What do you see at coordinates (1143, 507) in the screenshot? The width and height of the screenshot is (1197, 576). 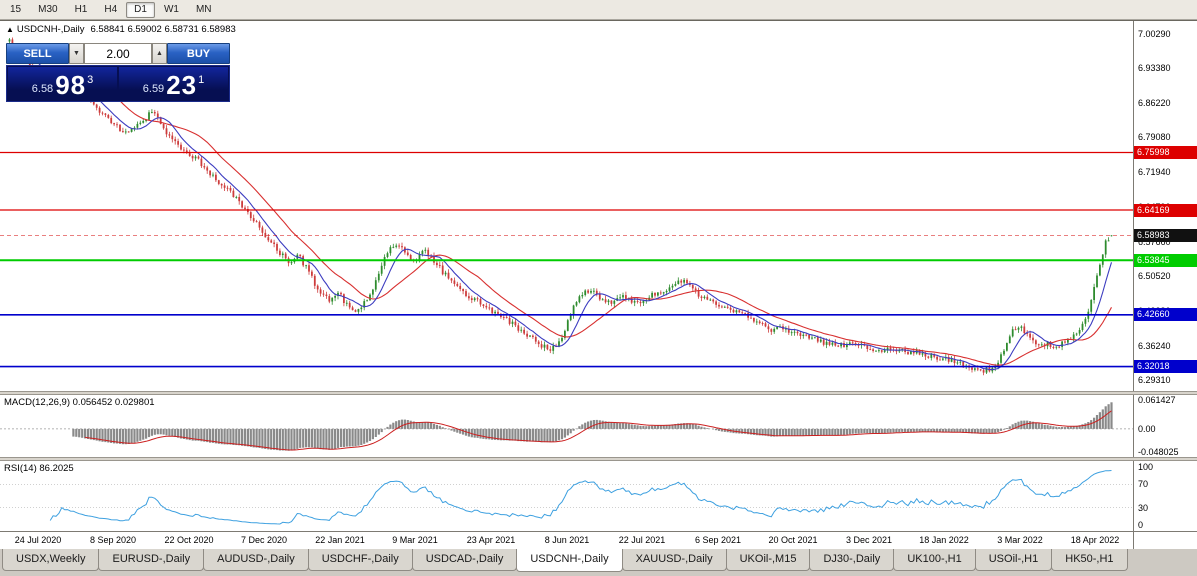 I see `rsi-axis-label: 30` at bounding box center [1143, 507].